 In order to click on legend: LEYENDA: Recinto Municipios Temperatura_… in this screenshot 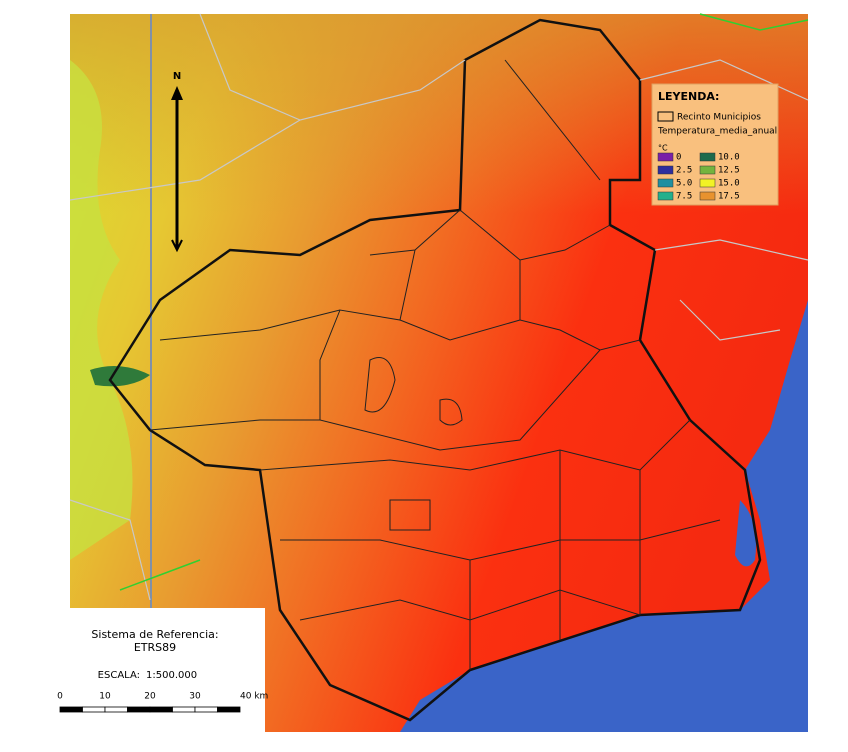, I will do `click(715, 144)`.